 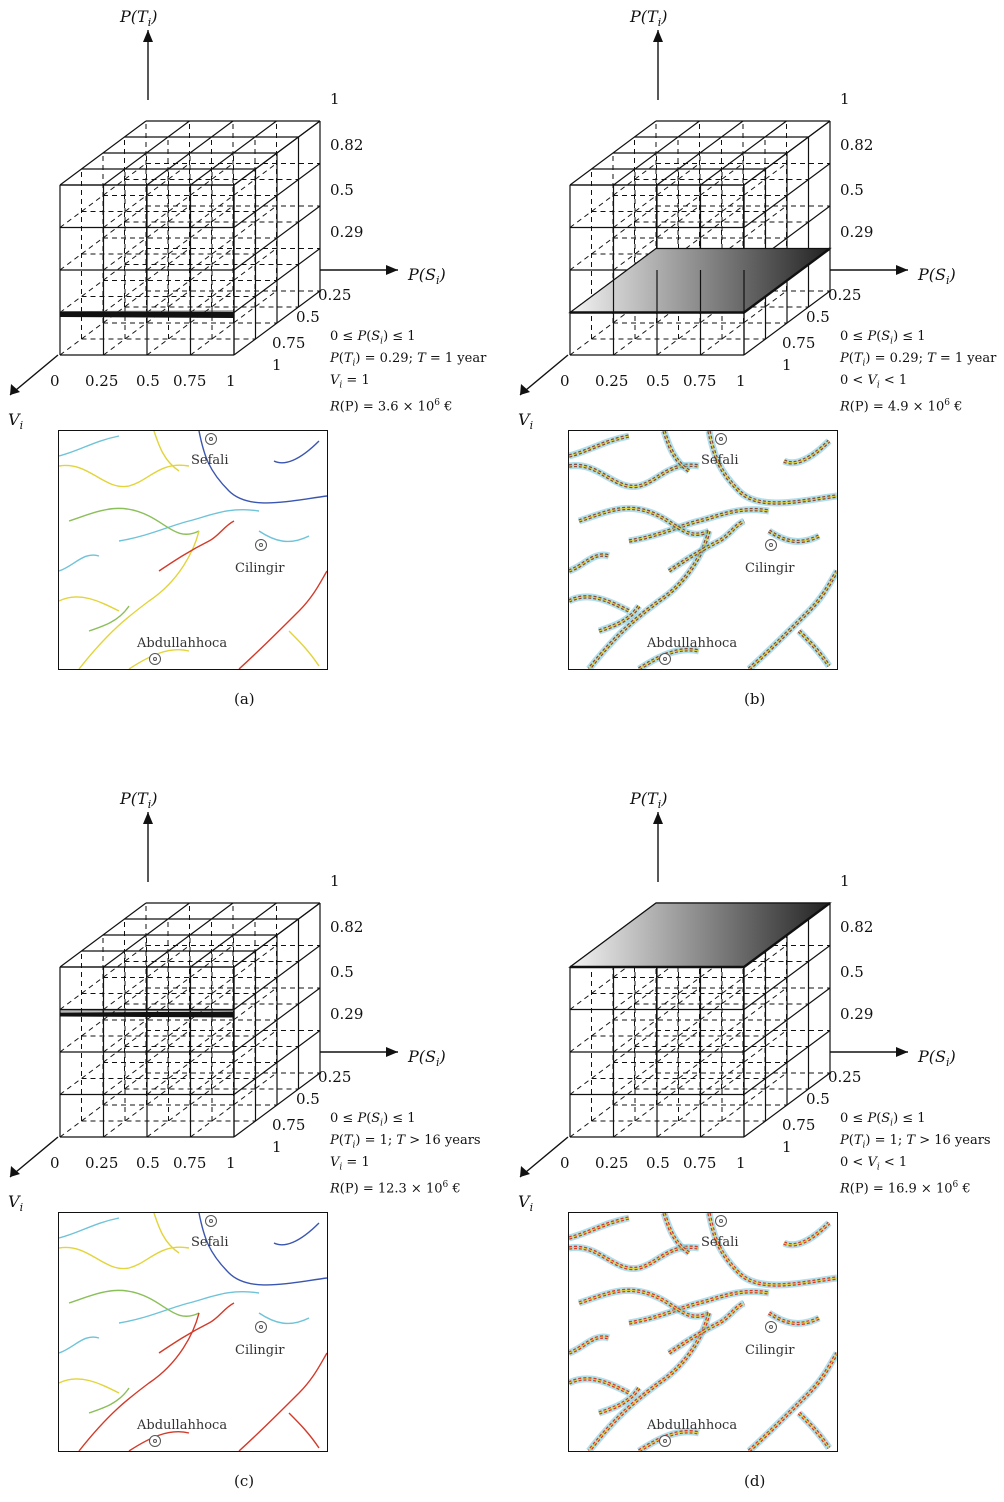 What do you see at coordinates (703, 550) in the screenshot?
I see `risk-map-b: Sefali Cilingir Abdullahhoca` at bounding box center [703, 550].